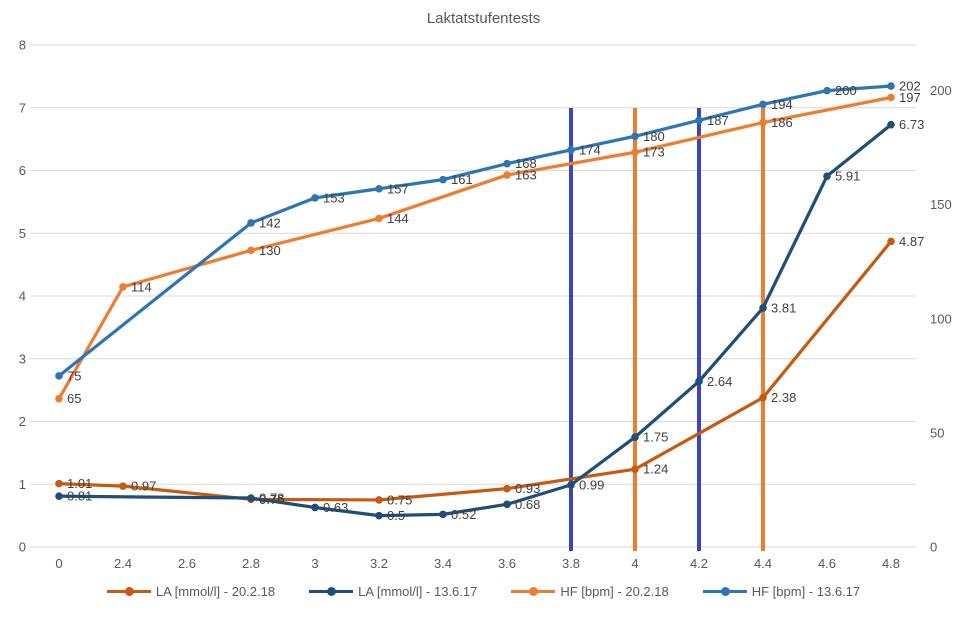  What do you see at coordinates (910, 86) in the screenshot?
I see `data-point-label: 202` at bounding box center [910, 86].